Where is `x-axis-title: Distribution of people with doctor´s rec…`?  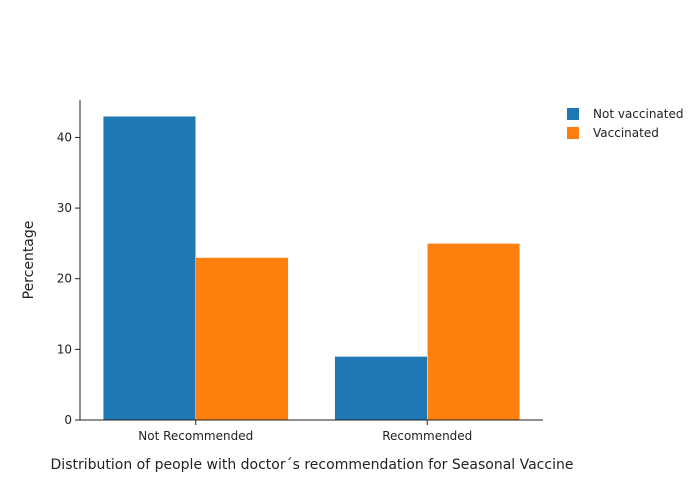
x-axis-title: Distribution of people with doctor´s rec… is located at coordinates (312, 465).